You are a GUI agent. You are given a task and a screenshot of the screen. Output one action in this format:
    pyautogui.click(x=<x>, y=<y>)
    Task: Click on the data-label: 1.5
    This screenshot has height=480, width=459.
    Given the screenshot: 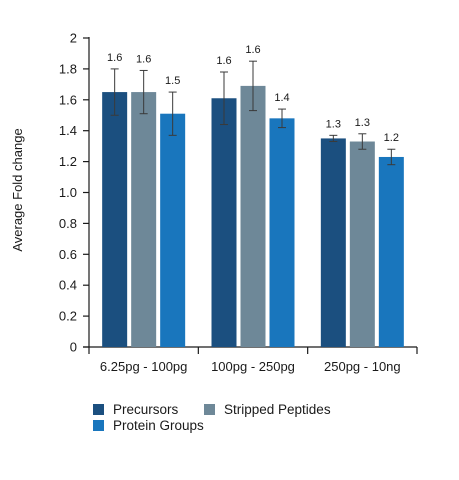 What is the action you would take?
    pyautogui.click(x=172, y=81)
    